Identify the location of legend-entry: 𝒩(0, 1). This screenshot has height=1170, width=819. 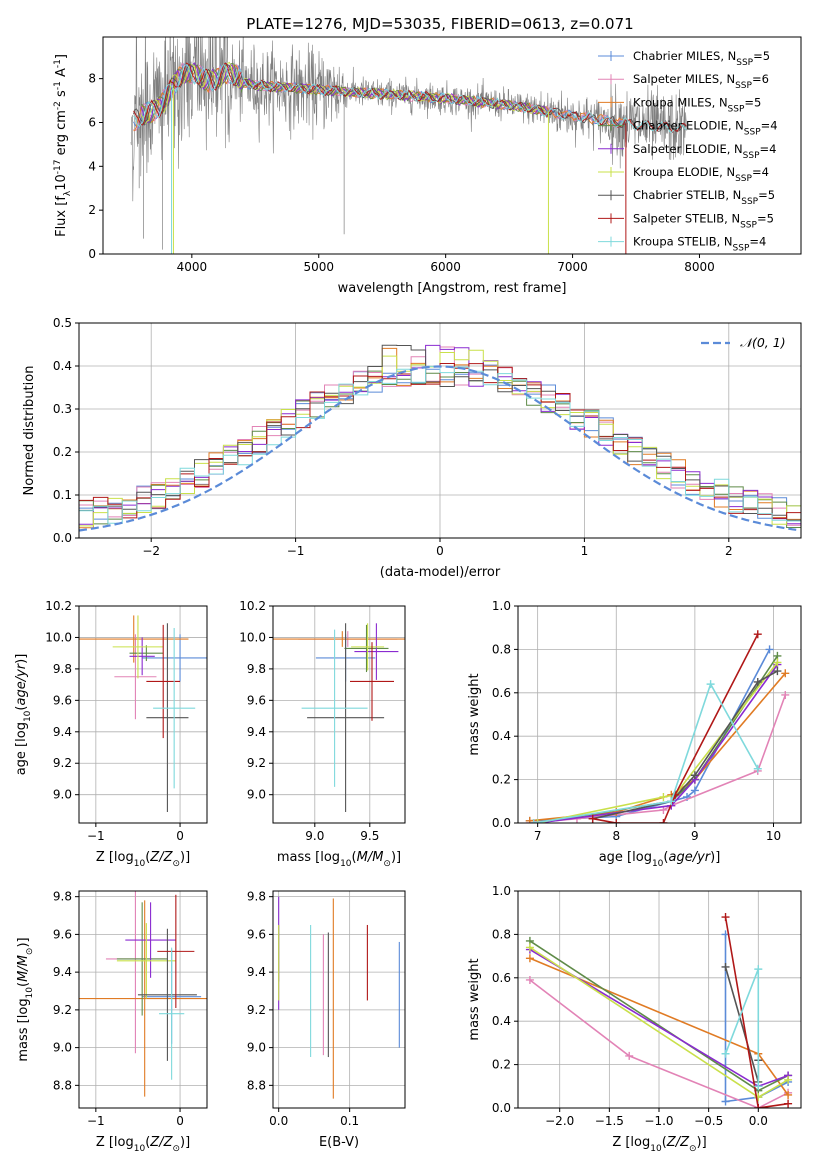
(763, 342).